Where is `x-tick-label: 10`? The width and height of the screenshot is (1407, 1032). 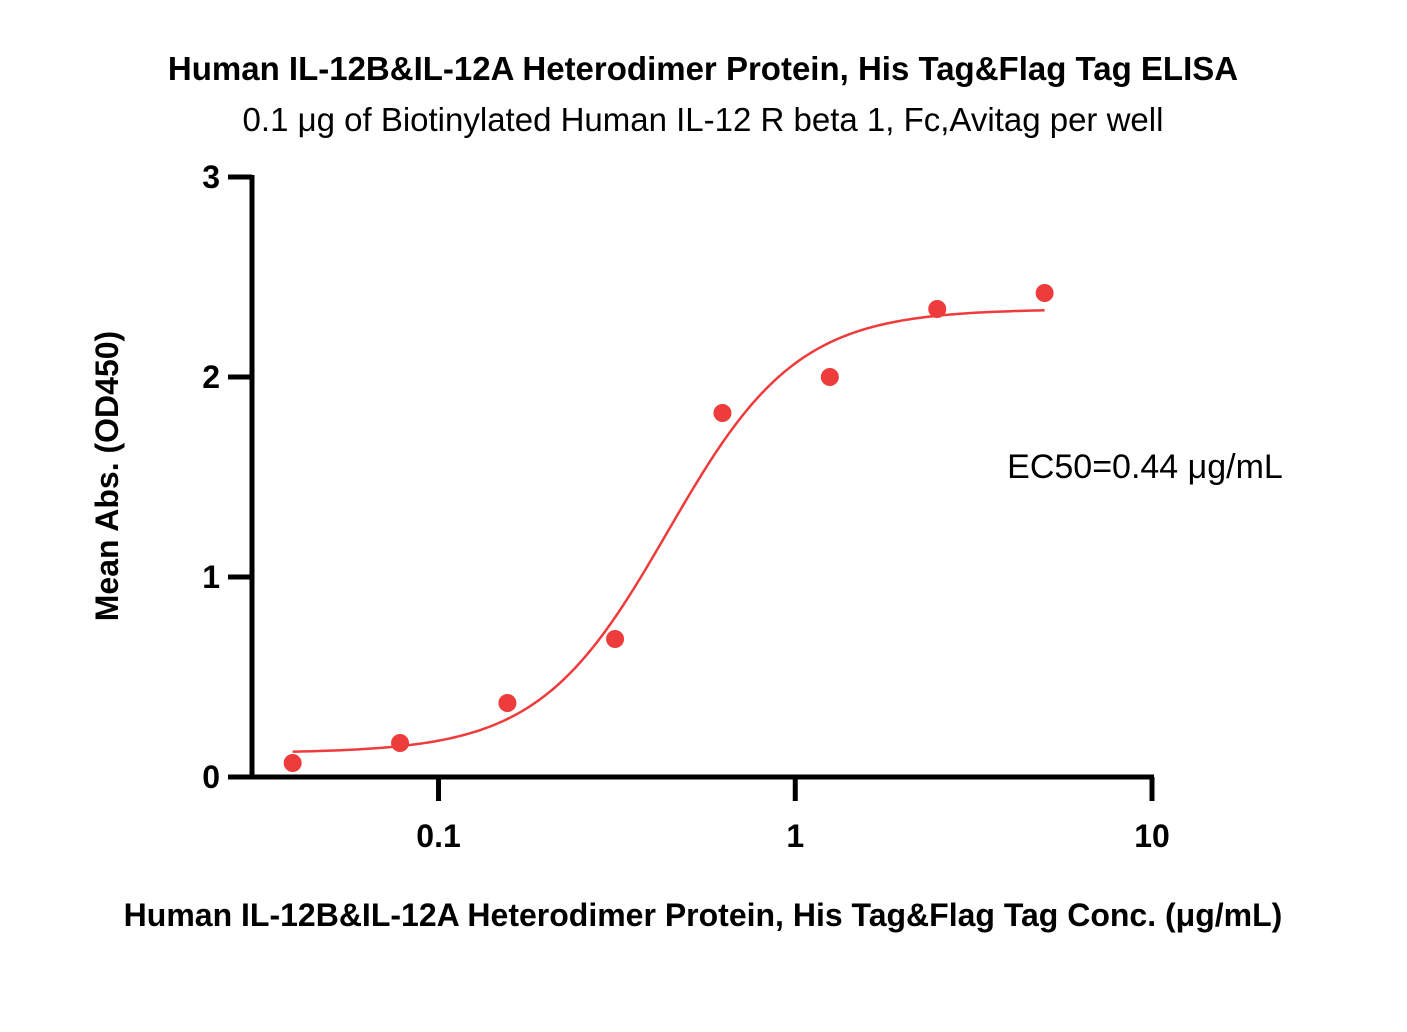
x-tick-label: 10 is located at coordinates (1152, 836).